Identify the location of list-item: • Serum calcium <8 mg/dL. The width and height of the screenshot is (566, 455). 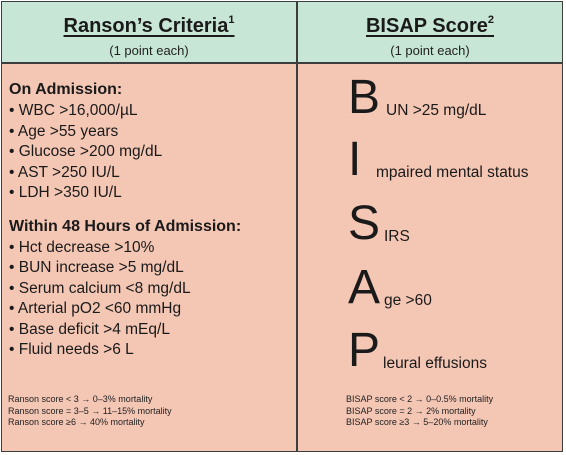
(100, 288).